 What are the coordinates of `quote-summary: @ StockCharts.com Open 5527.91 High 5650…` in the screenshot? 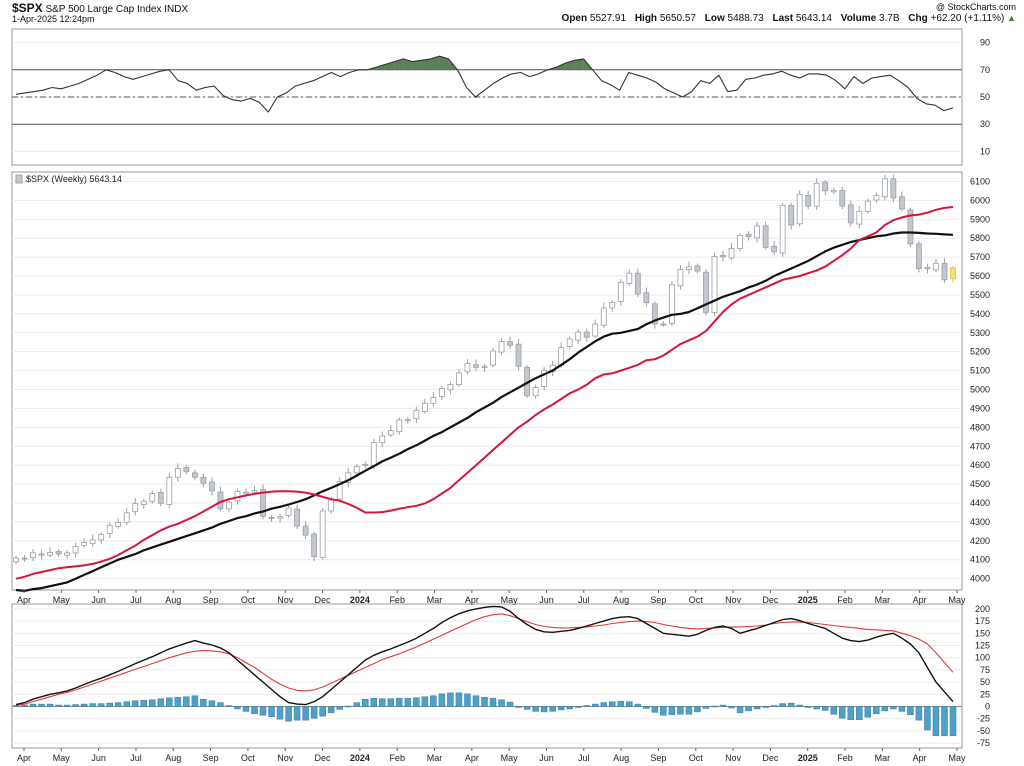 It's located at (789, 13).